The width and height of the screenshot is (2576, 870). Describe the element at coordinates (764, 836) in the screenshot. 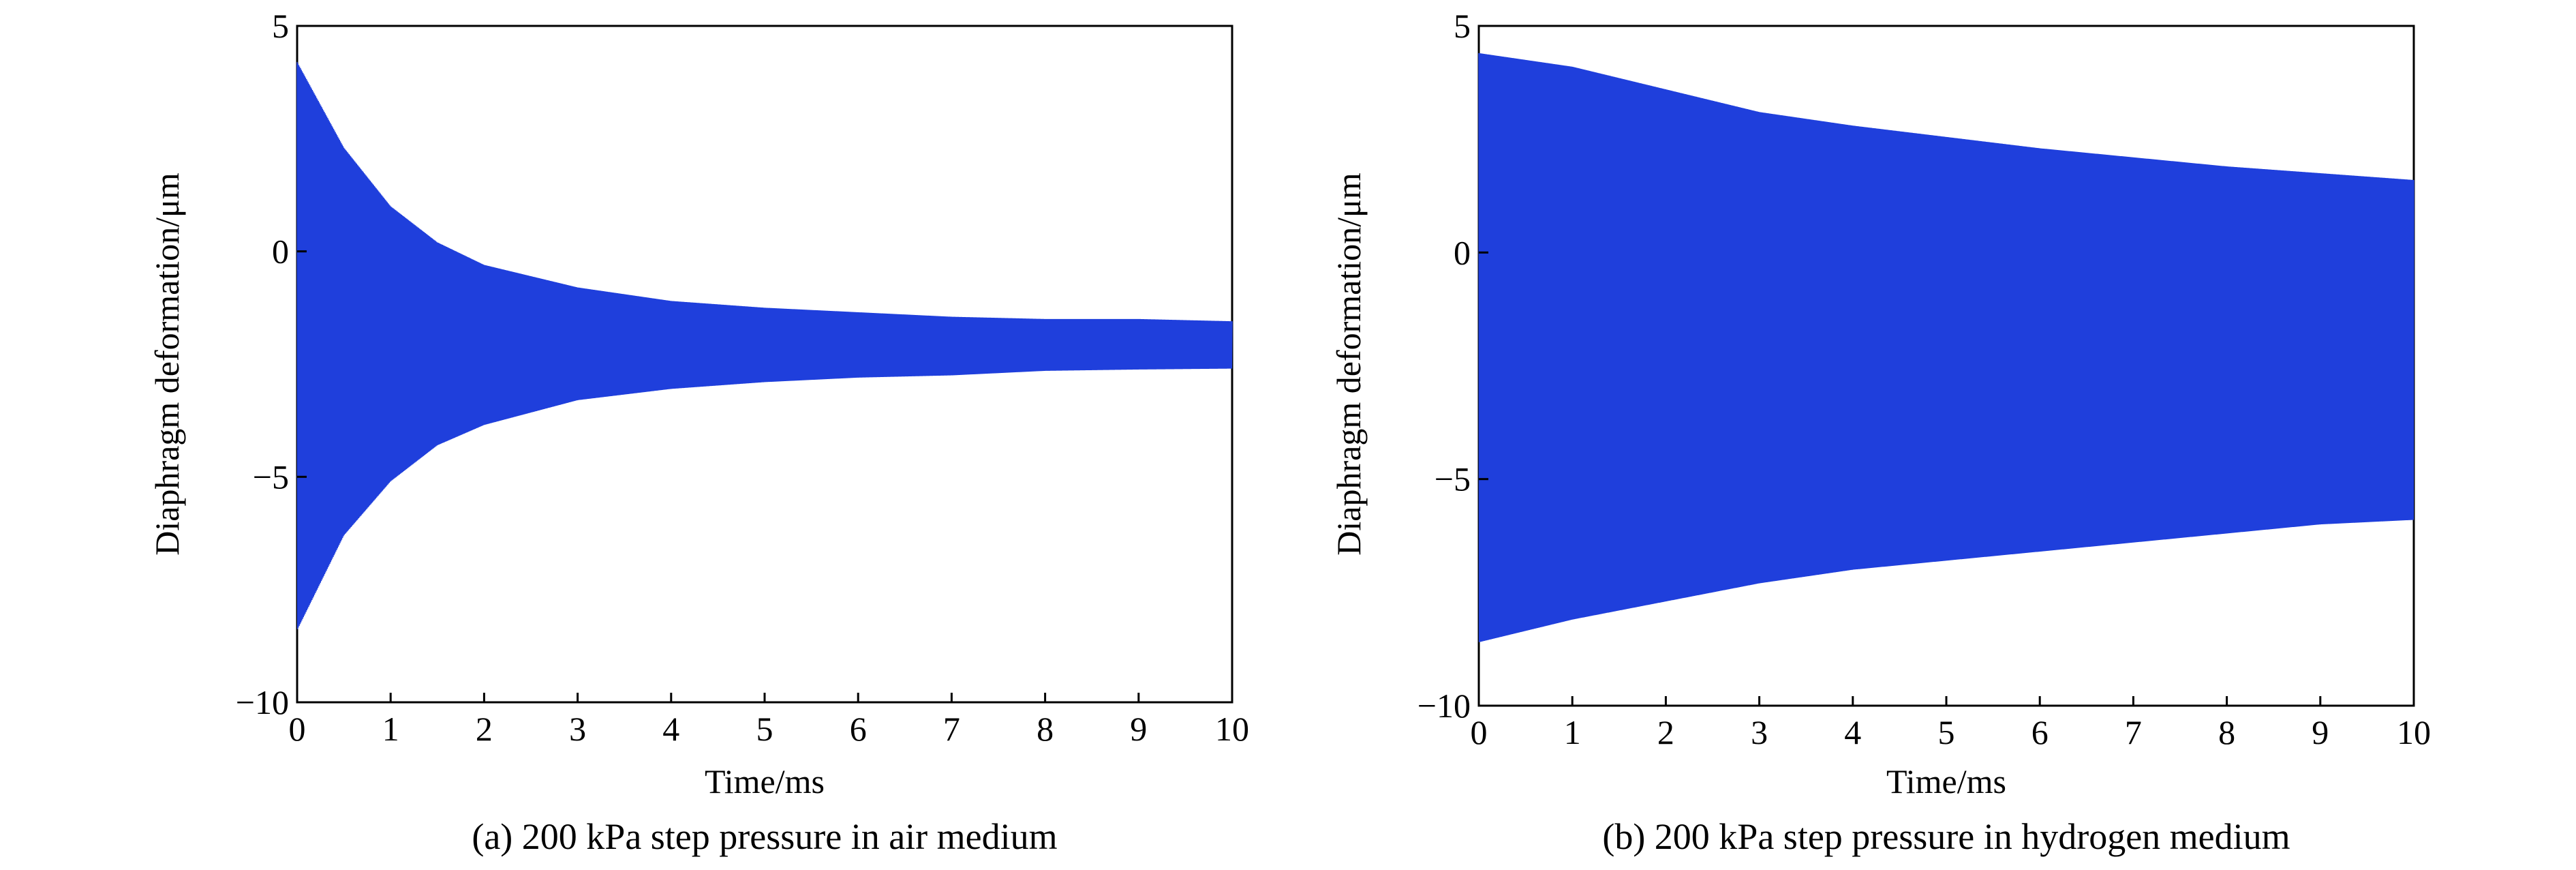

I see `panel-caption: (a) 200 kPa step pressure in air medium` at that location.